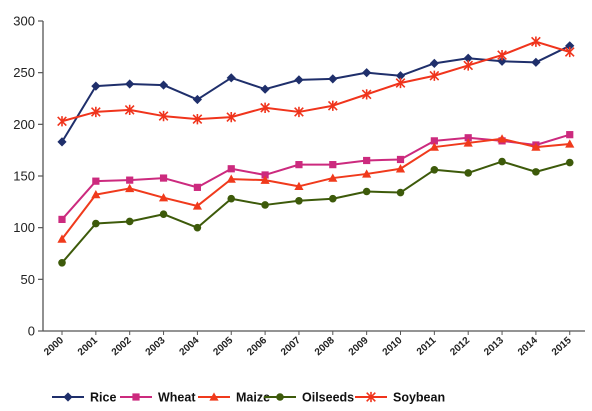  What do you see at coordinates (325, 346) in the screenshot?
I see `x-tick-label: 2008` at bounding box center [325, 346].